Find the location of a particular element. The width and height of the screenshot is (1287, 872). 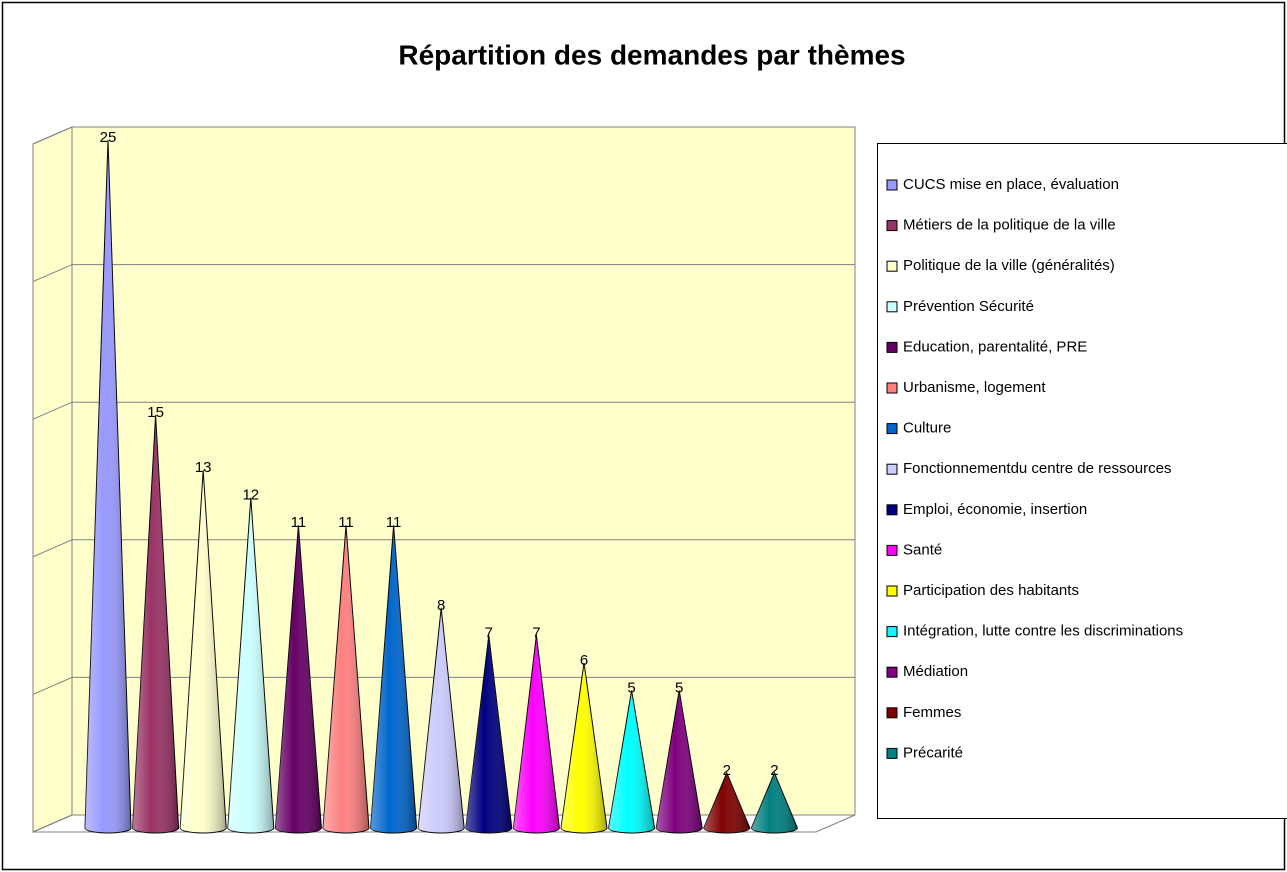

legend-label: Précarité is located at coordinates (933, 752).